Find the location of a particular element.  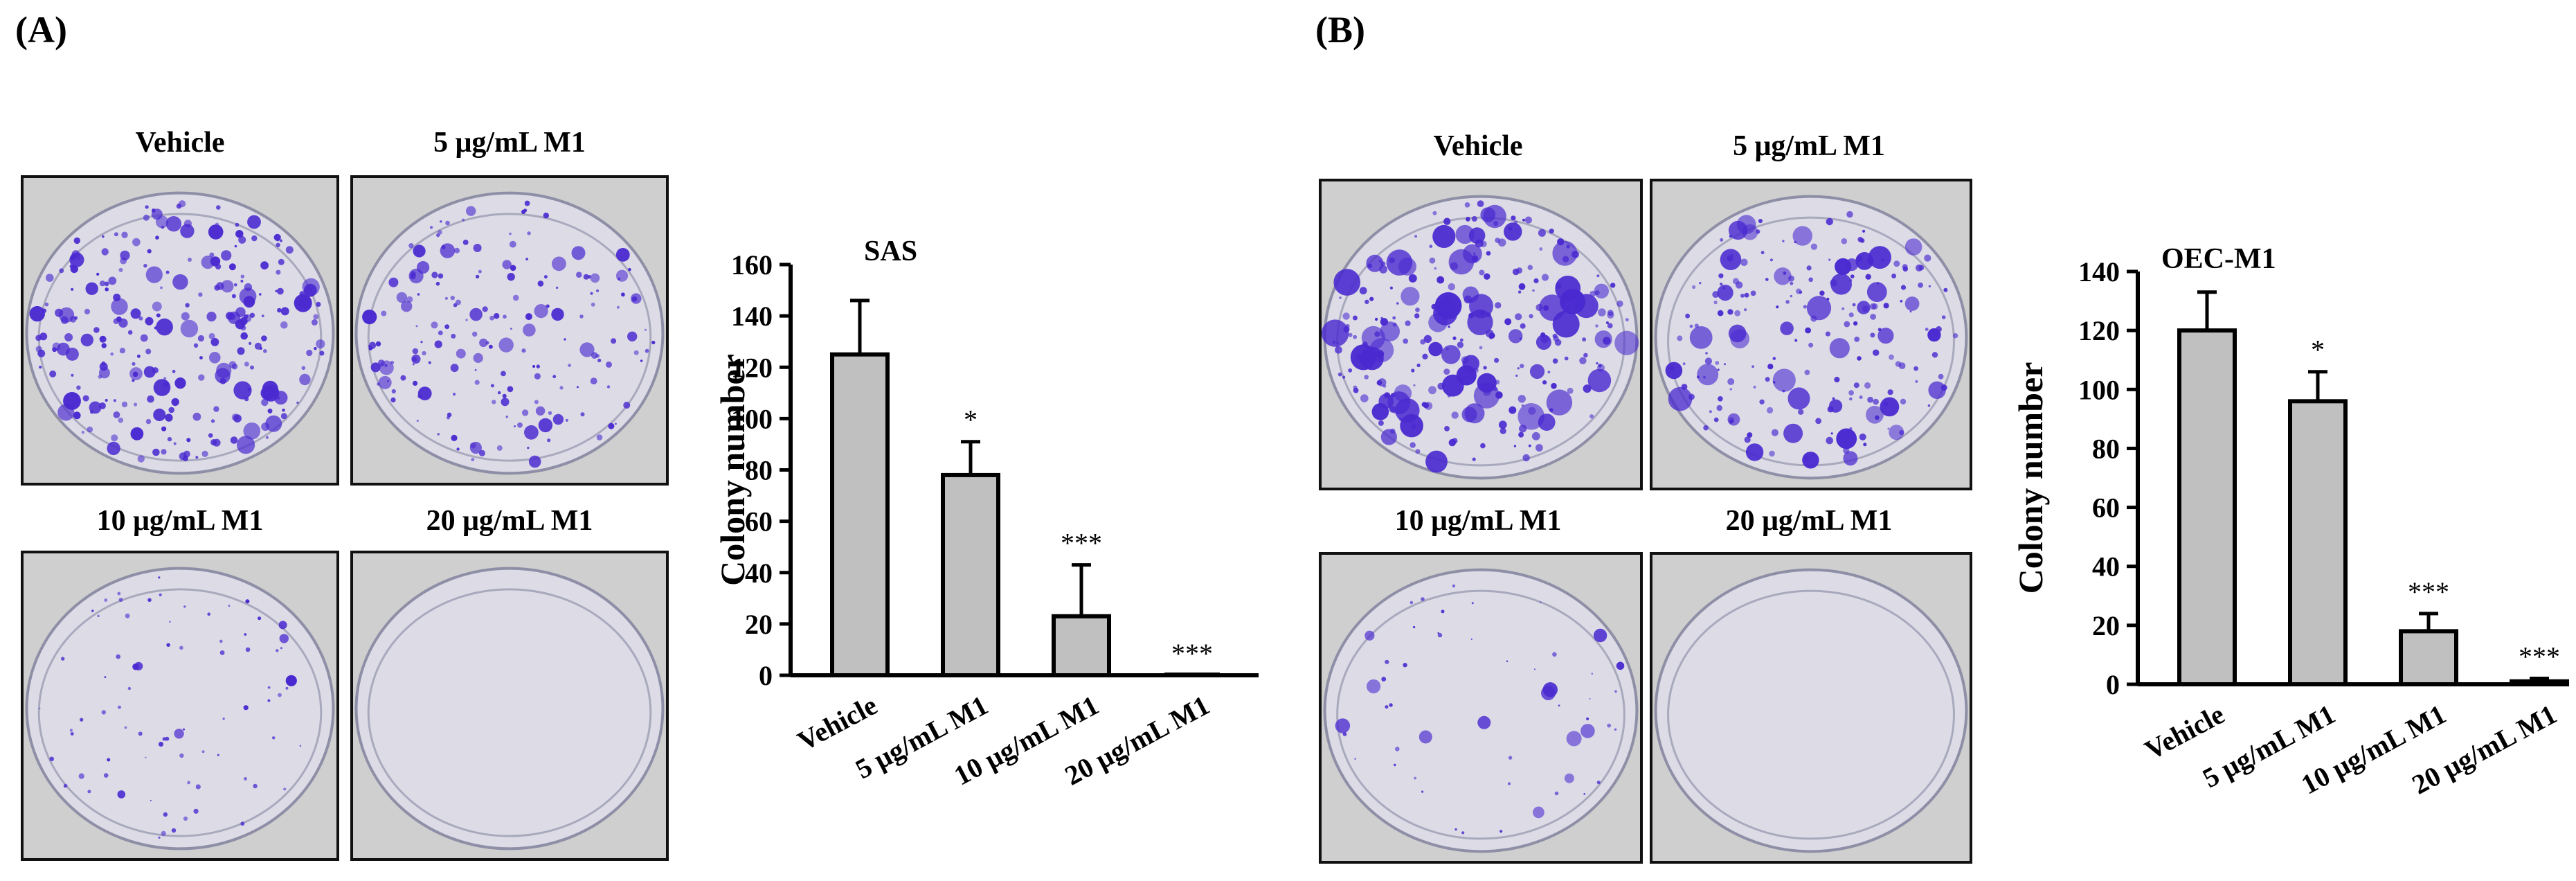

x-tick-label: Vehicle is located at coordinates (2185, 731).